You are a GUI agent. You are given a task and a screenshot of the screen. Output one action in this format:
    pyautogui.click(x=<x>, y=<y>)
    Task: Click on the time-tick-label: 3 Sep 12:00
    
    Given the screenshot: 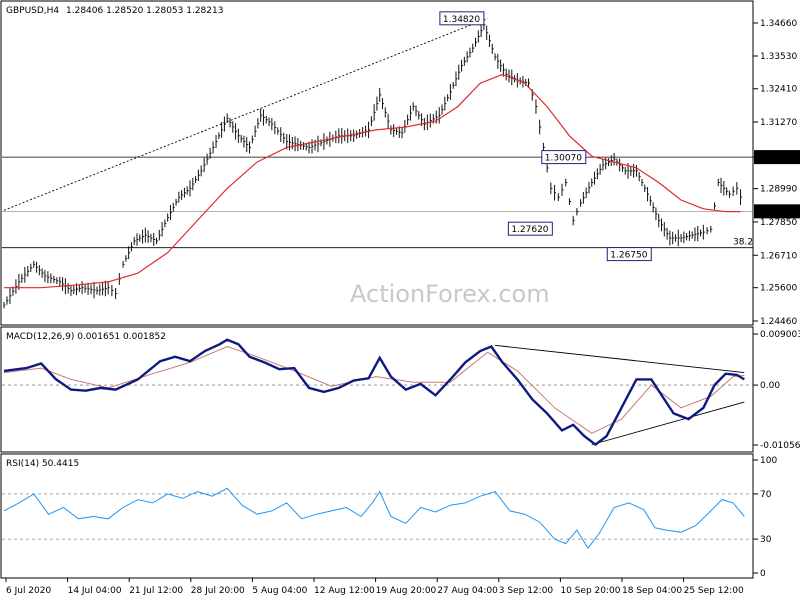 What is the action you would take?
    pyautogui.click(x=526, y=591)
    